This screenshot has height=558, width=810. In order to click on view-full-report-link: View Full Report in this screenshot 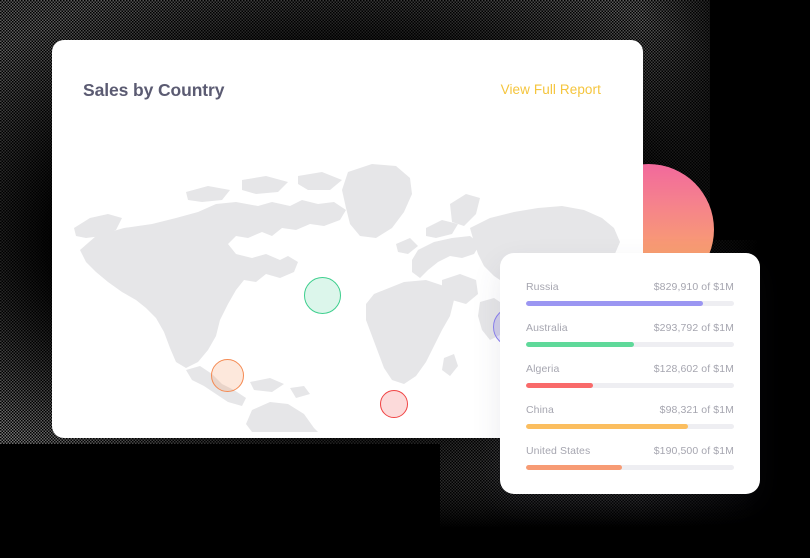, I will do `click(550, 89)`.